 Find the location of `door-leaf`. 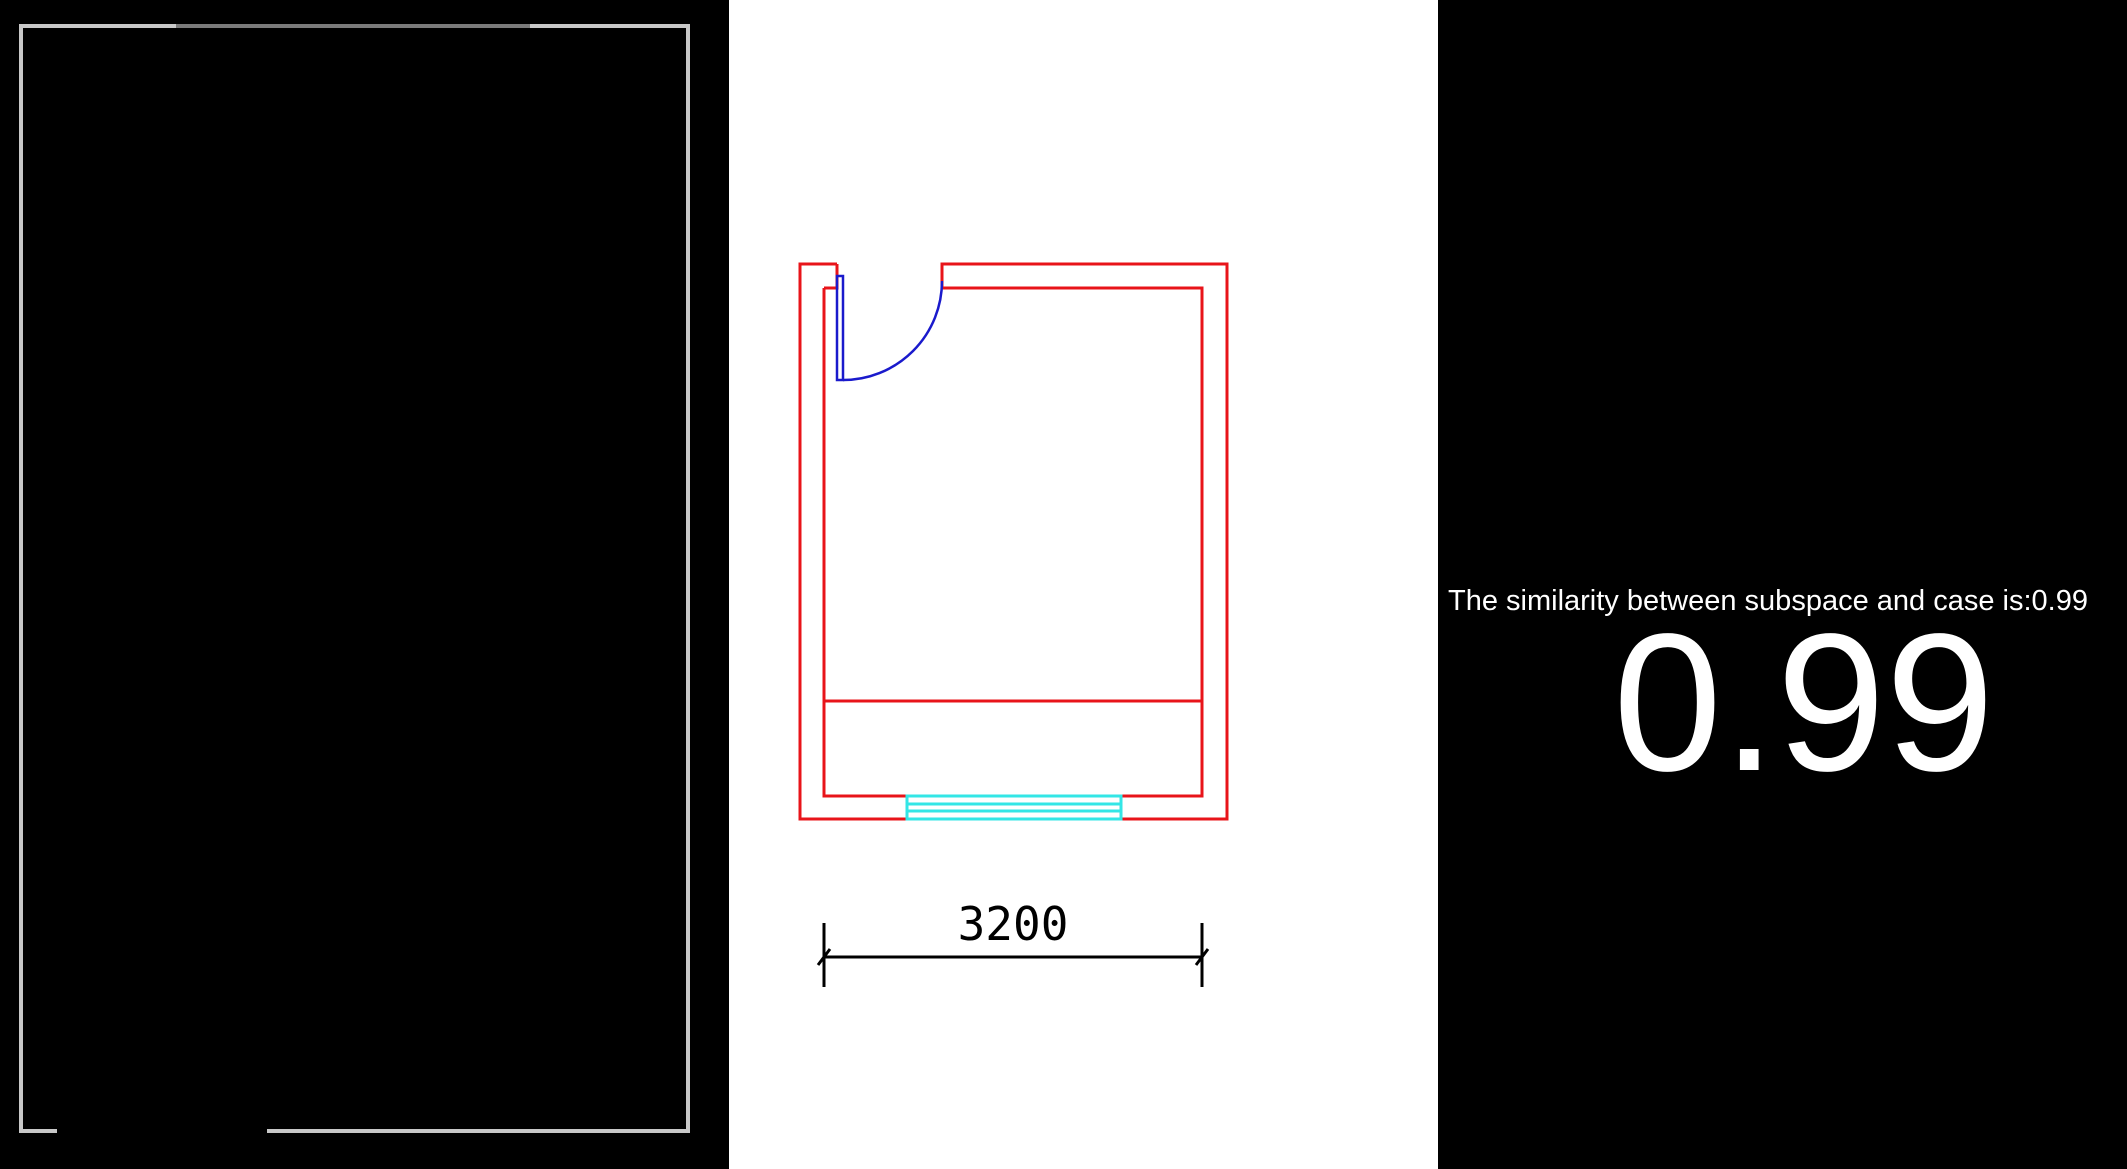

door-leaf is located at coordinates (840, 328).